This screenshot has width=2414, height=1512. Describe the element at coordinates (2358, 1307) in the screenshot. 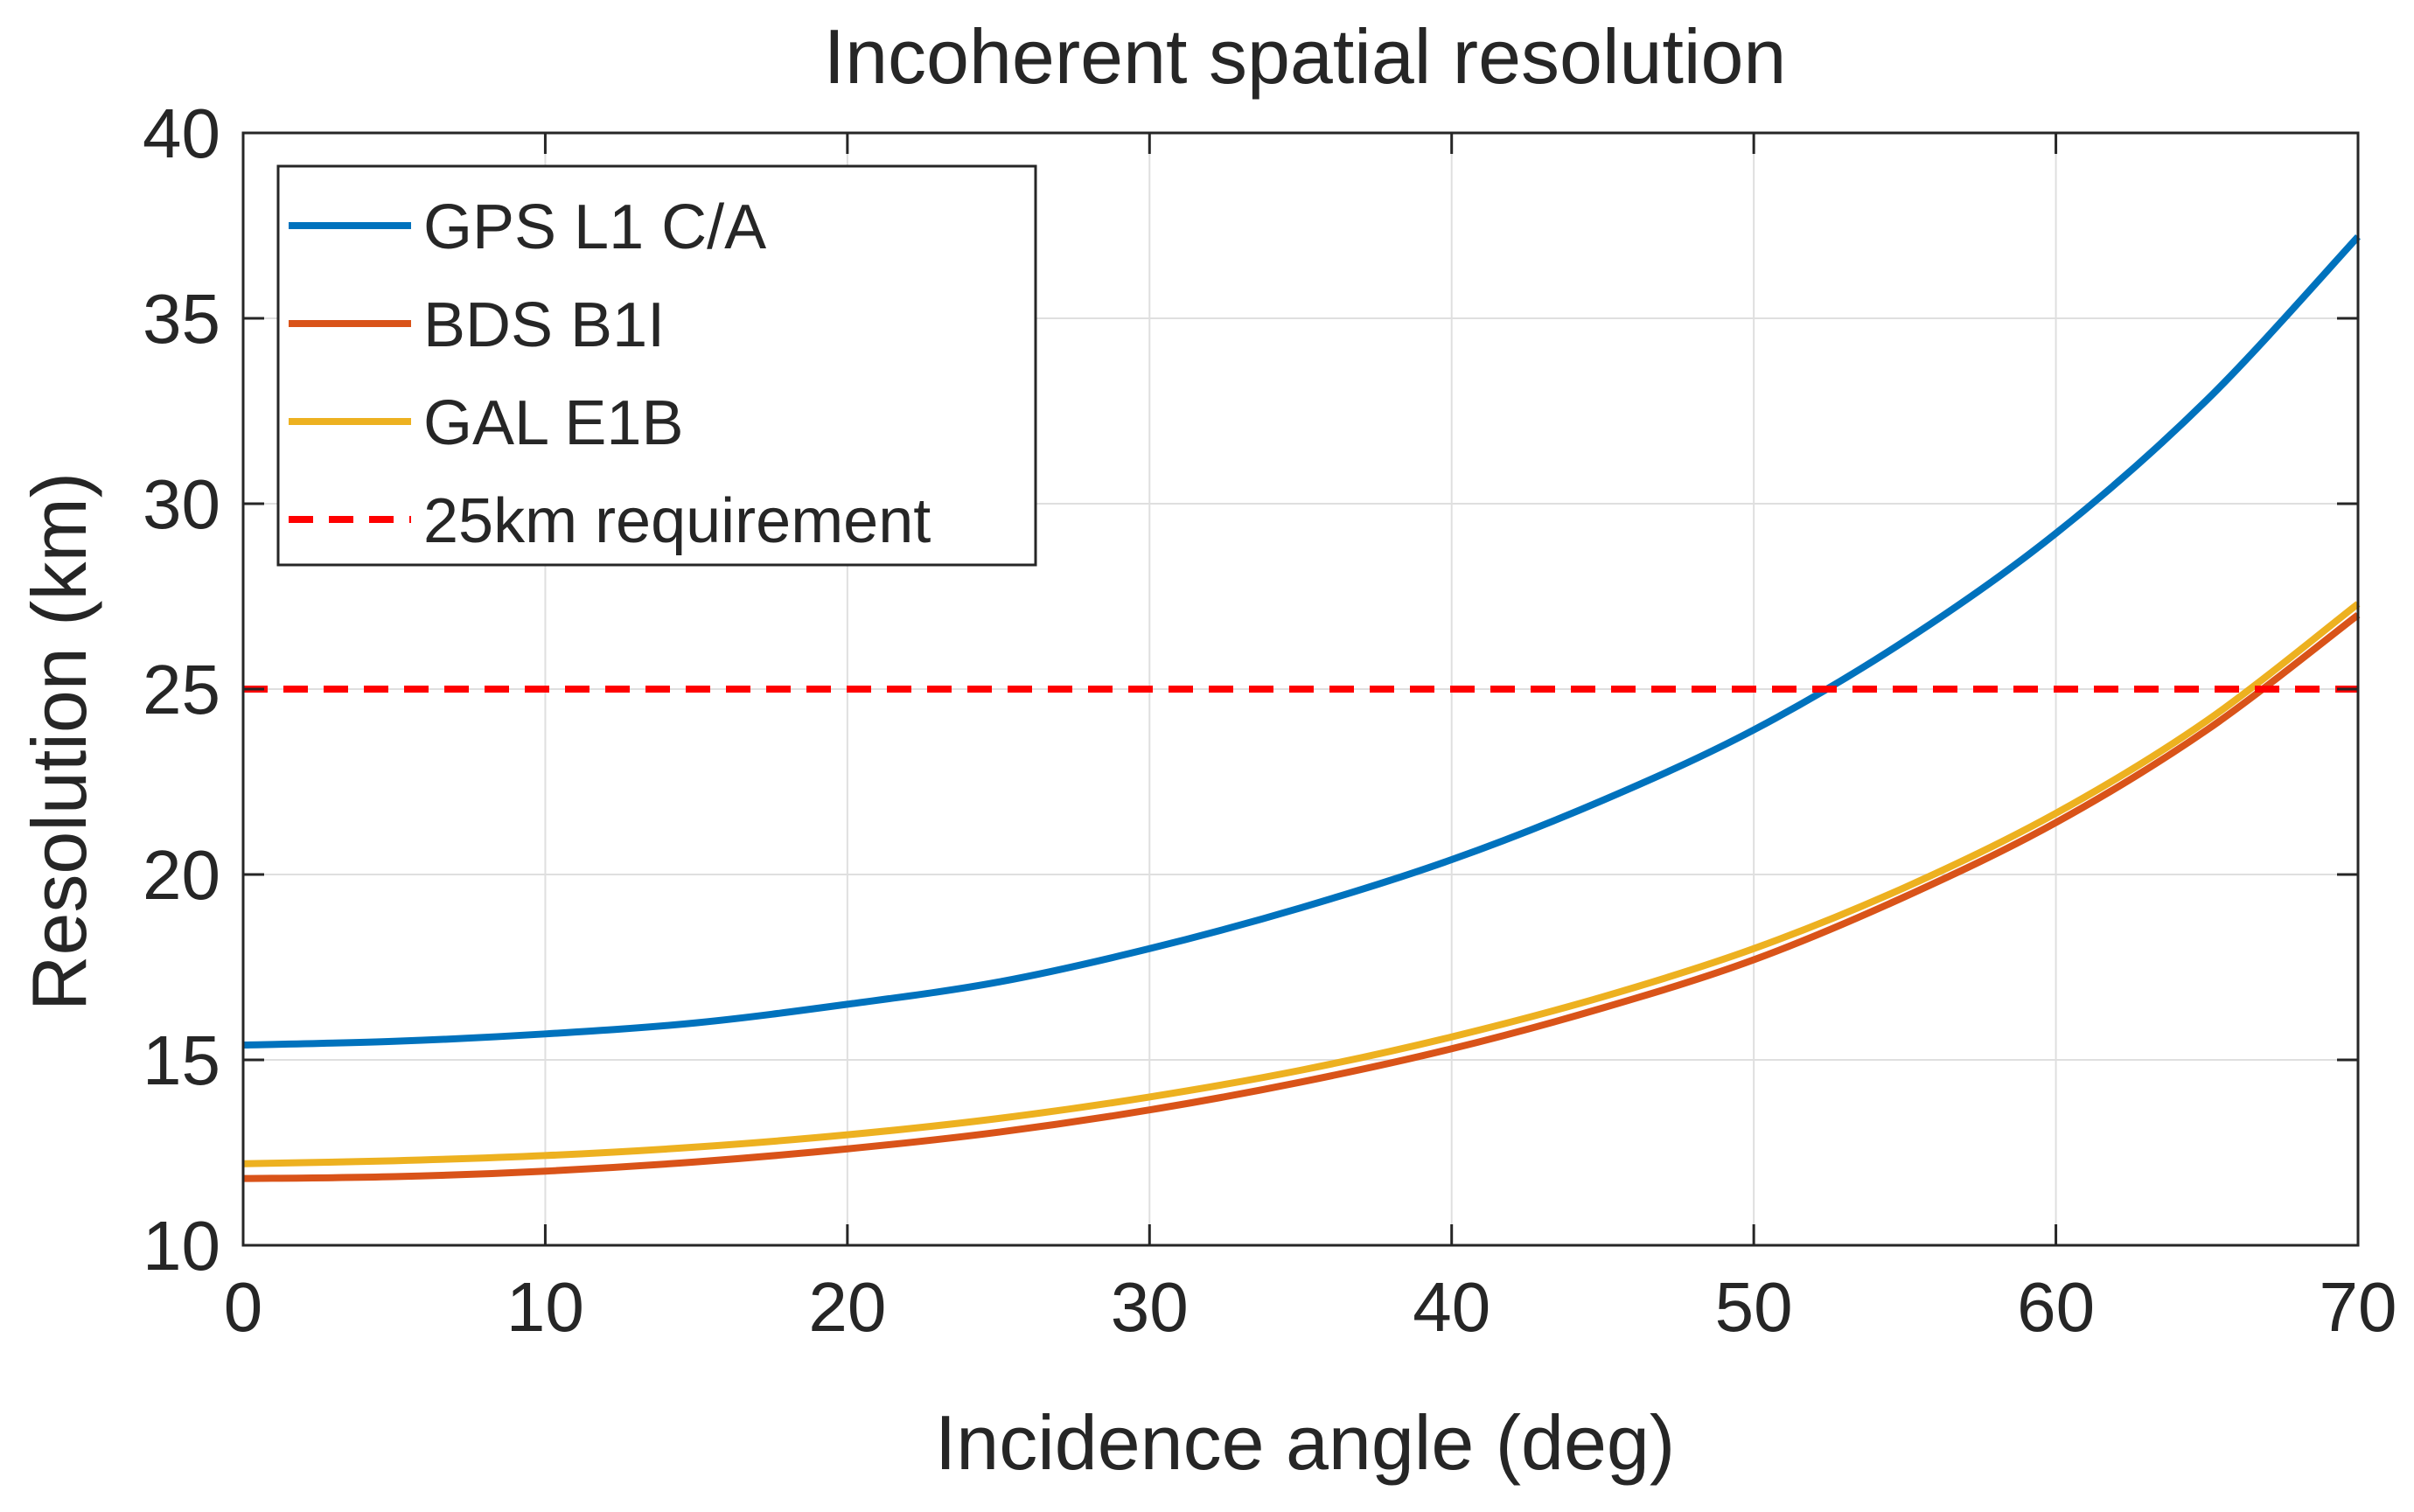

I see `x-tick-label: 70` at that location.